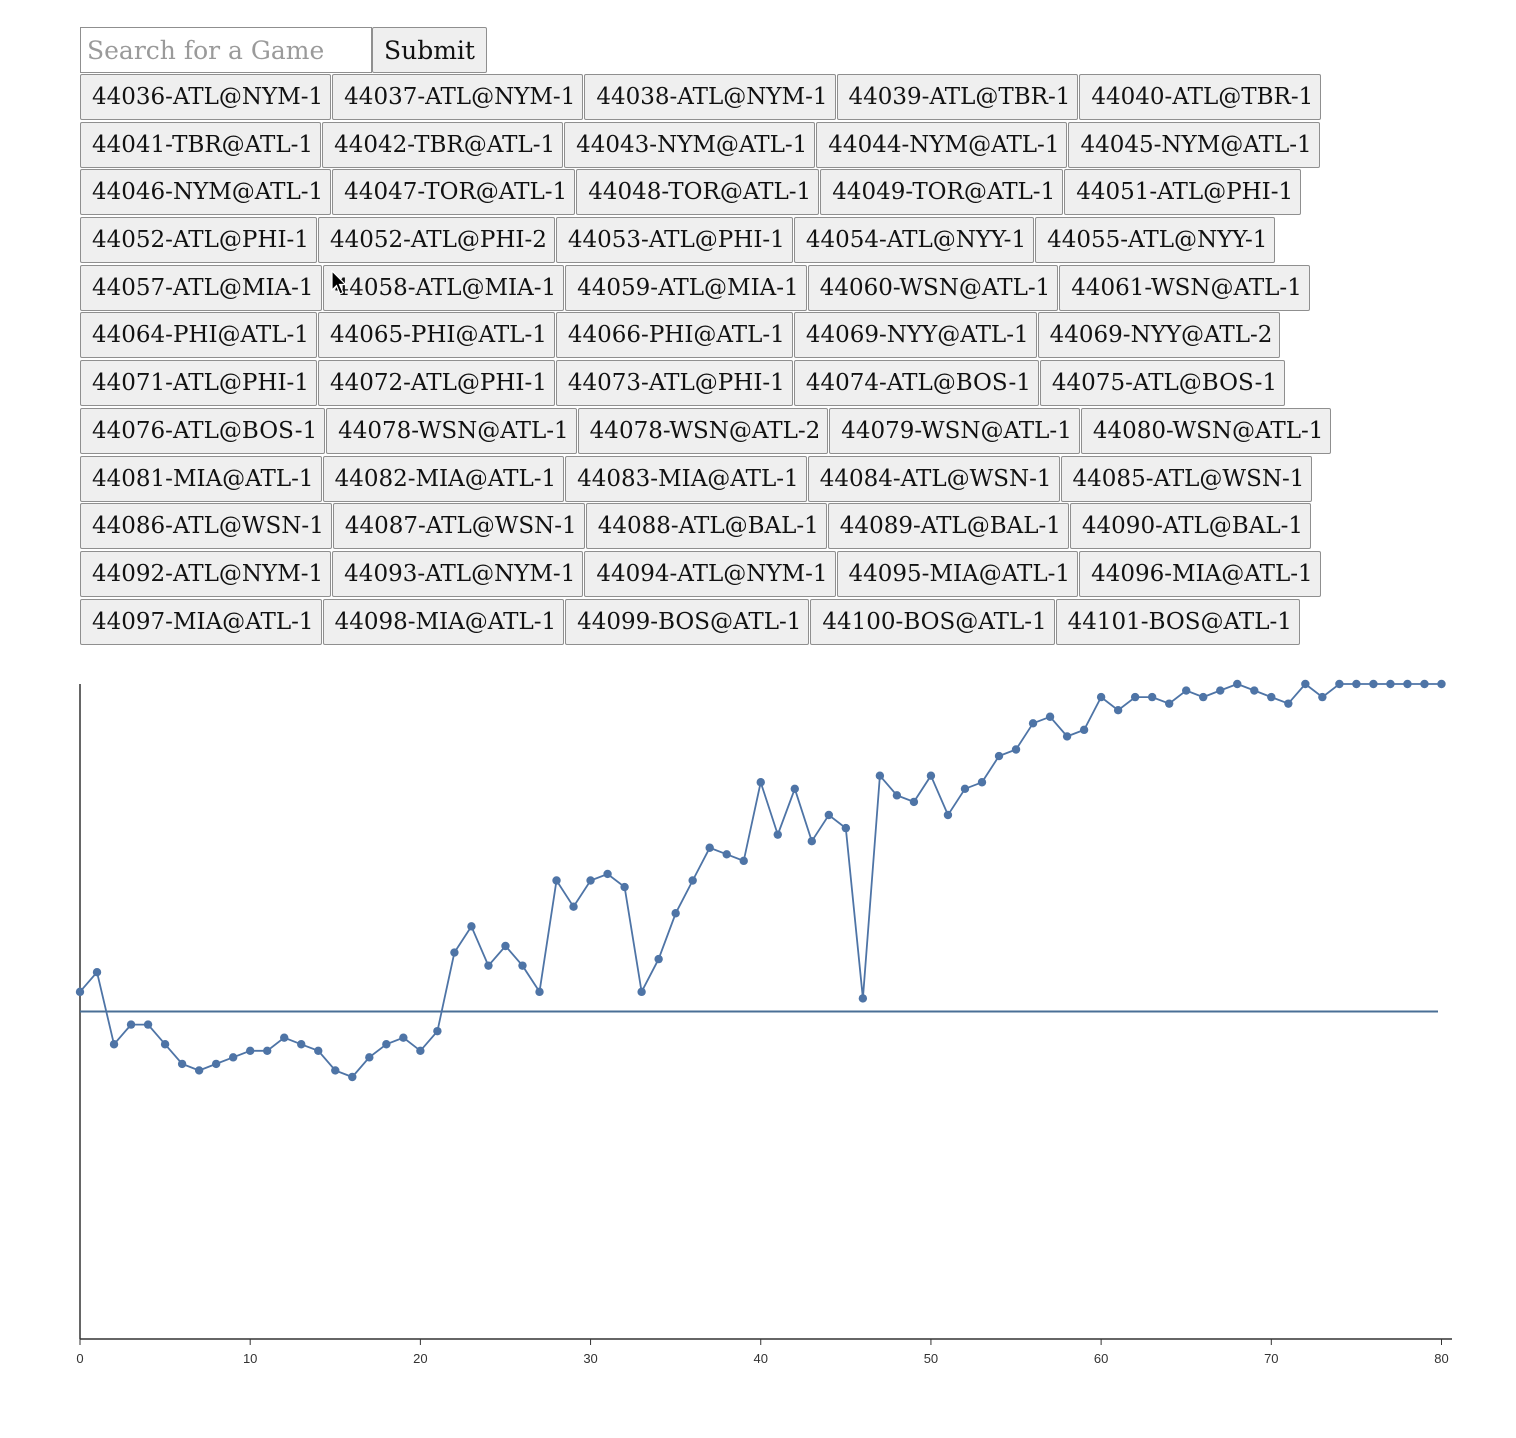  I want to click on game-button: 44037-ATL@NYM-1, so click(458, 97).